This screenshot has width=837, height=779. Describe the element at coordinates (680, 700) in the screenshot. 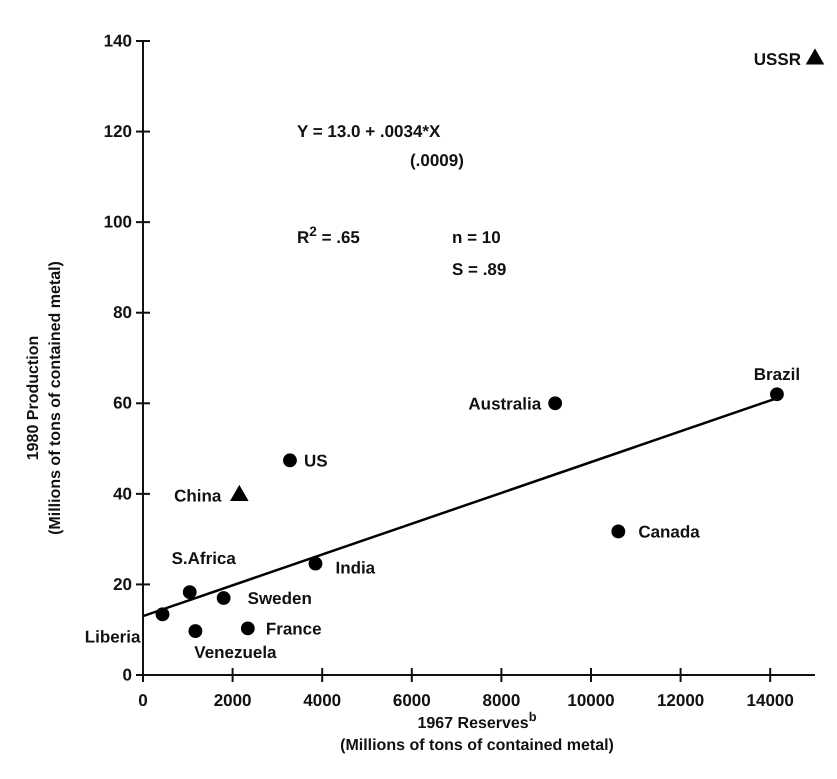

I see `x-tick-label: 12000` at that location.